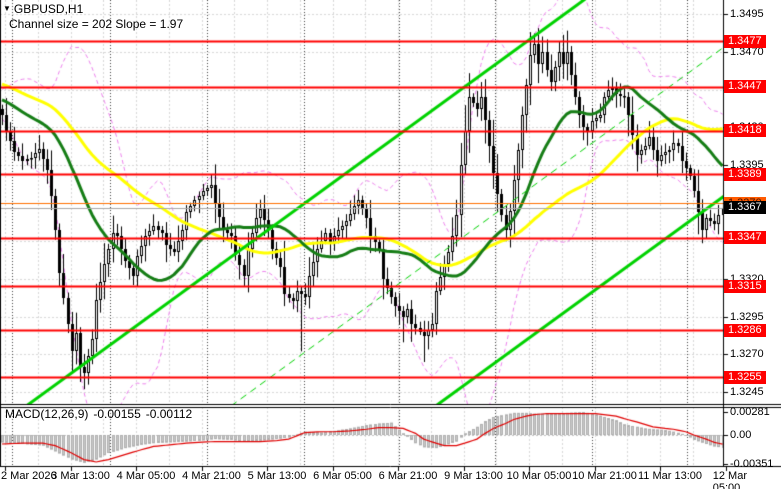  What do you see at coordinates (747, 14) in the screenshot?
I see `price-grid-label: 1.3495` at bounding box center [747, 14].